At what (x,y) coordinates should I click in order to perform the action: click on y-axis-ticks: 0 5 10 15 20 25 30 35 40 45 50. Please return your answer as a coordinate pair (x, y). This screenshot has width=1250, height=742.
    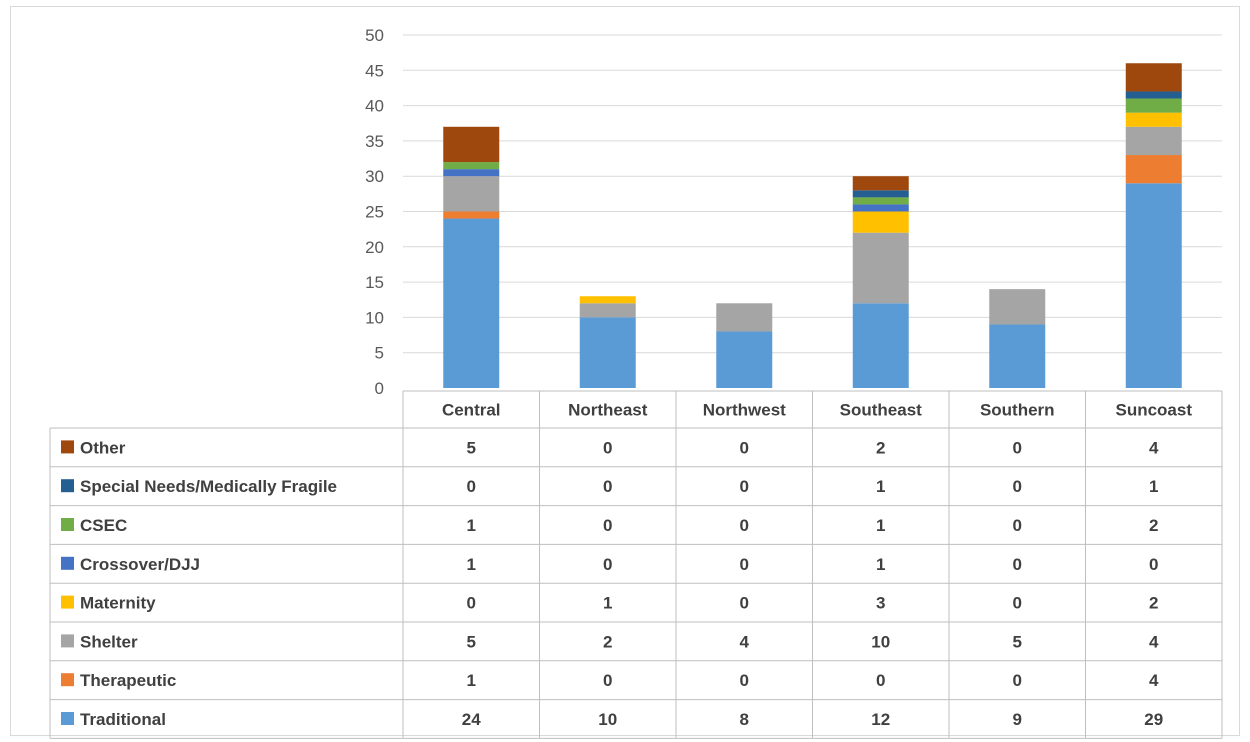
    Looking at the image, I should click on (374, 212).